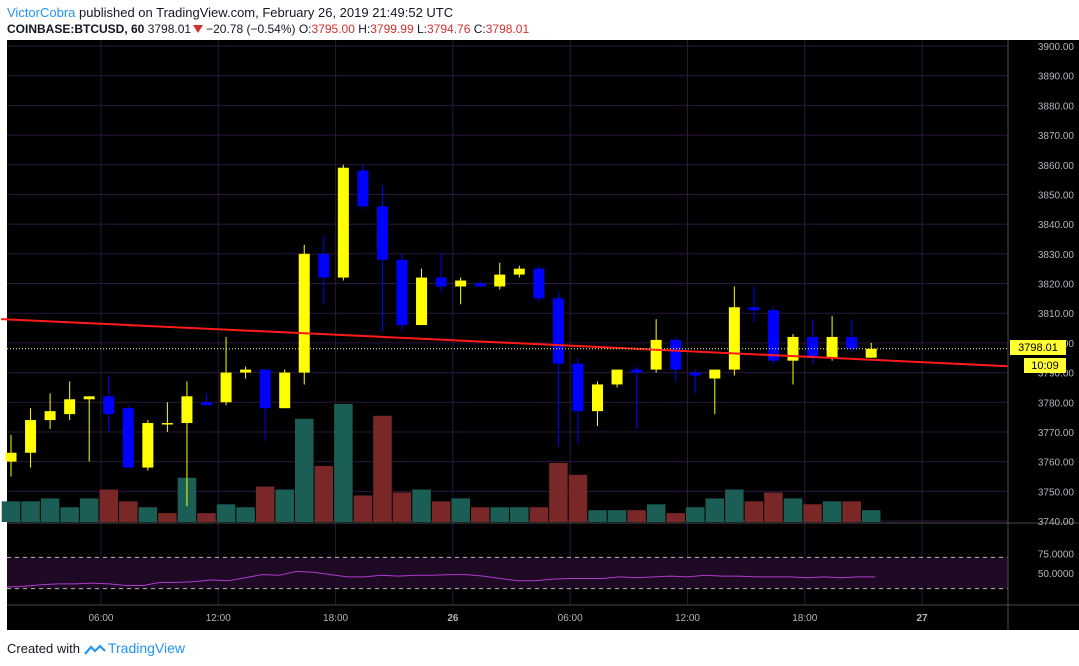  What do you see at coordinates (1056, 403) in the screenshot?
I see `price-tick-label: 3780.00` at bounding box center [1056, 403].